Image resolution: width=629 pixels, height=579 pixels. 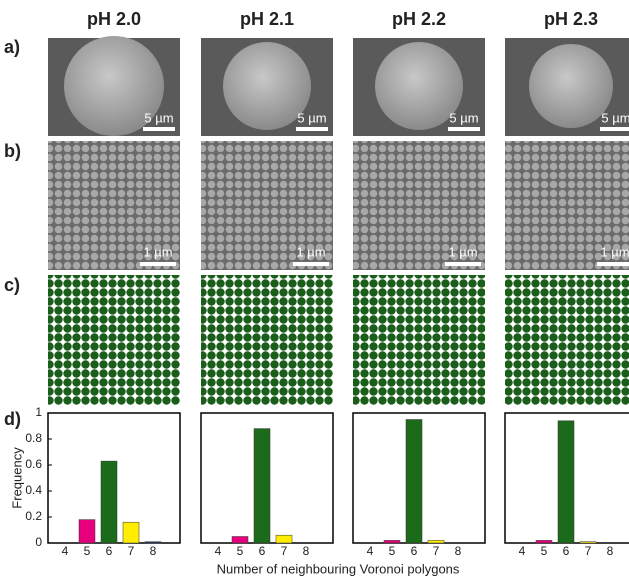 I want to click on column-title: pH 2.2, so click(x=419, y=19).